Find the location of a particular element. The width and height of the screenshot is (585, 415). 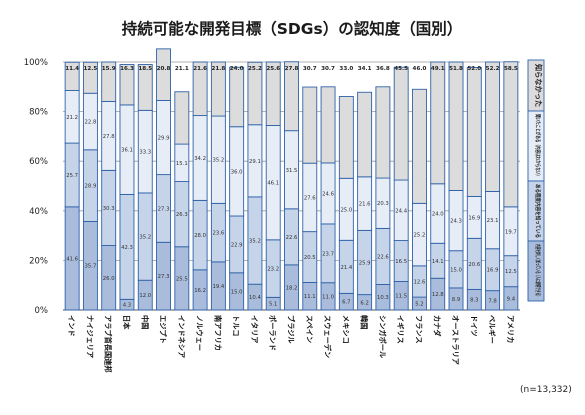

segment-value-label: 7.8 is located at coordinates (492, 301).